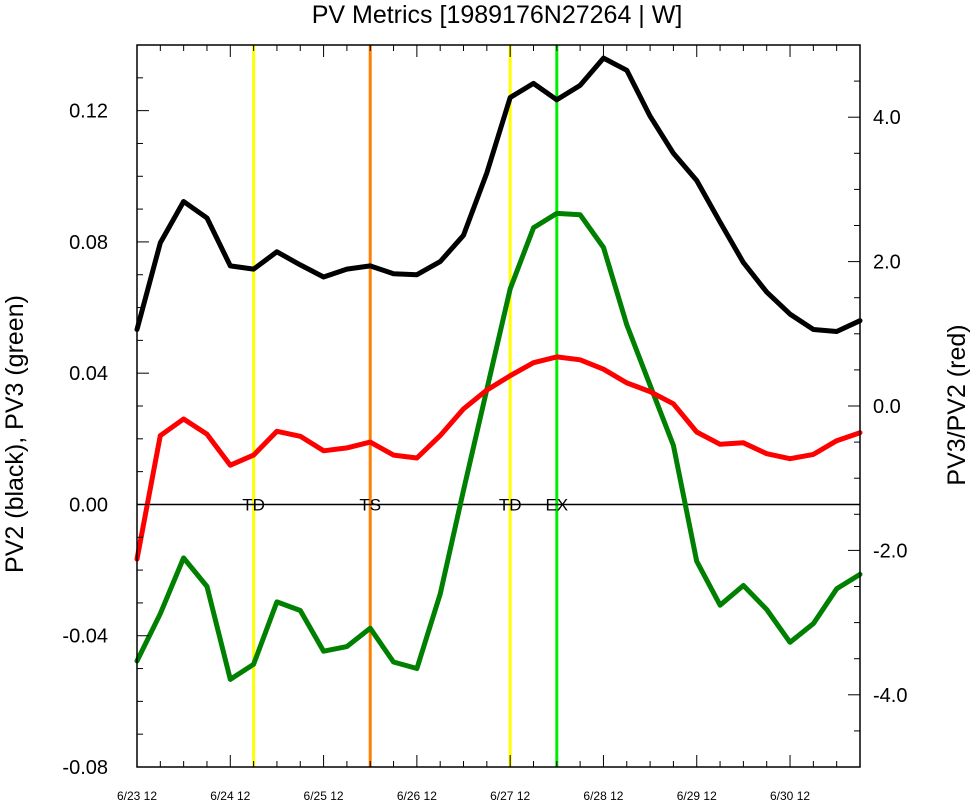 The width and height of the screenshot is (980, 805). What do you see at coordinates (603, 796) in the screenshot?
I see `x-tick-label: 6/28 12` at bounding box center [603, 796].